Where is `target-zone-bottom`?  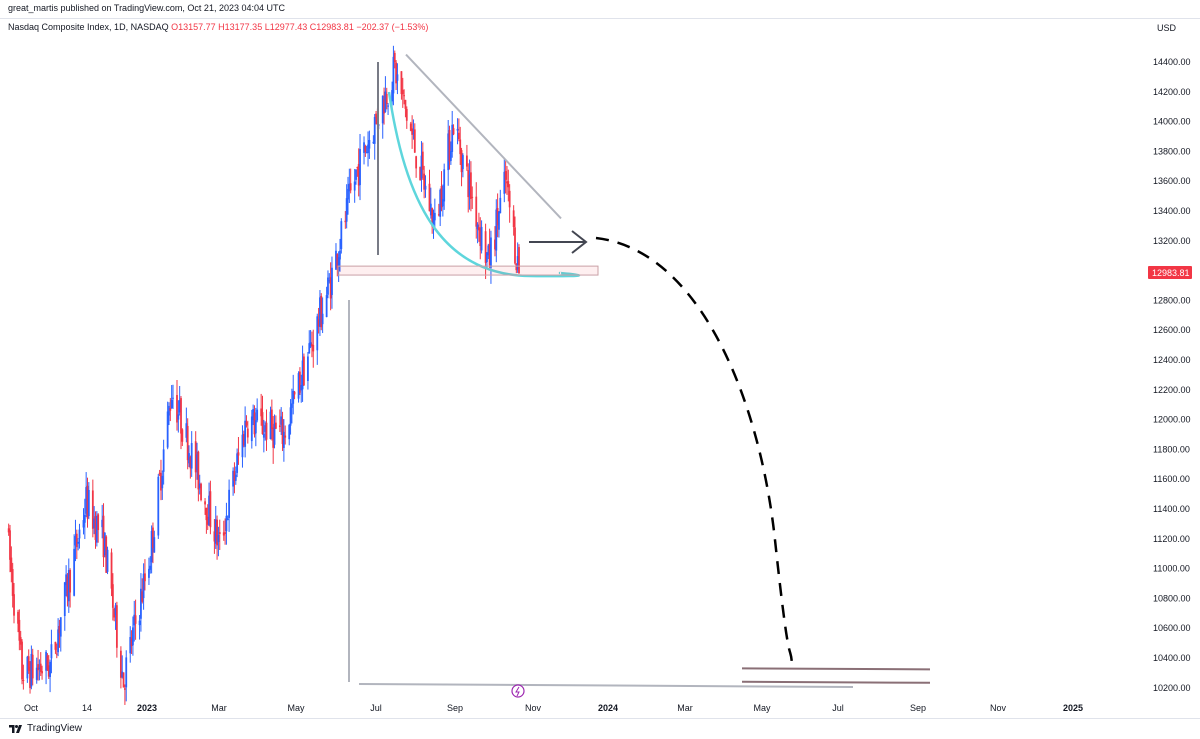
target-zone-bottom is located at coordinates (836, 682).